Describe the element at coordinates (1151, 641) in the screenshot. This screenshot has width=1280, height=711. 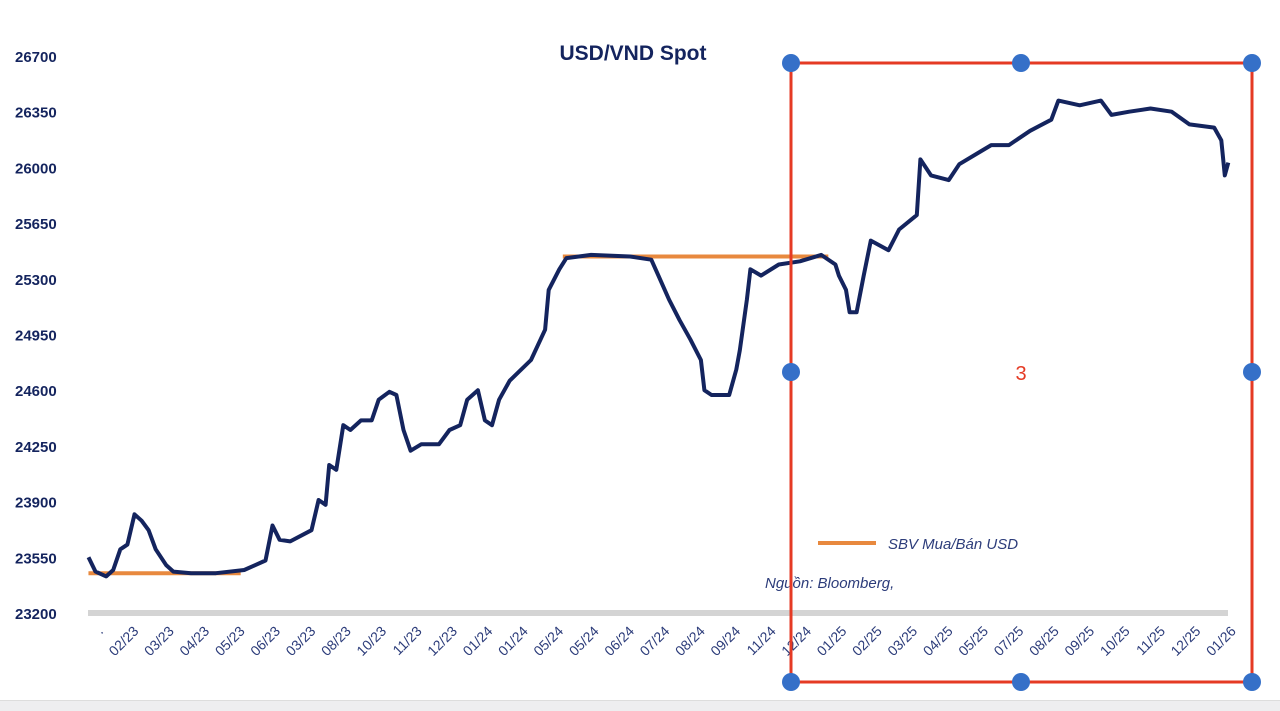
I see `x-tick-label: 11/25` at that location.